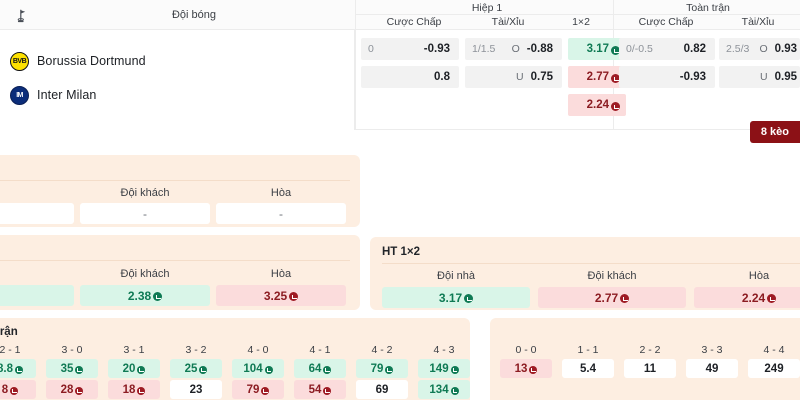  I want to click on odds-count-badge: 8 kèo, so click(774, 132).